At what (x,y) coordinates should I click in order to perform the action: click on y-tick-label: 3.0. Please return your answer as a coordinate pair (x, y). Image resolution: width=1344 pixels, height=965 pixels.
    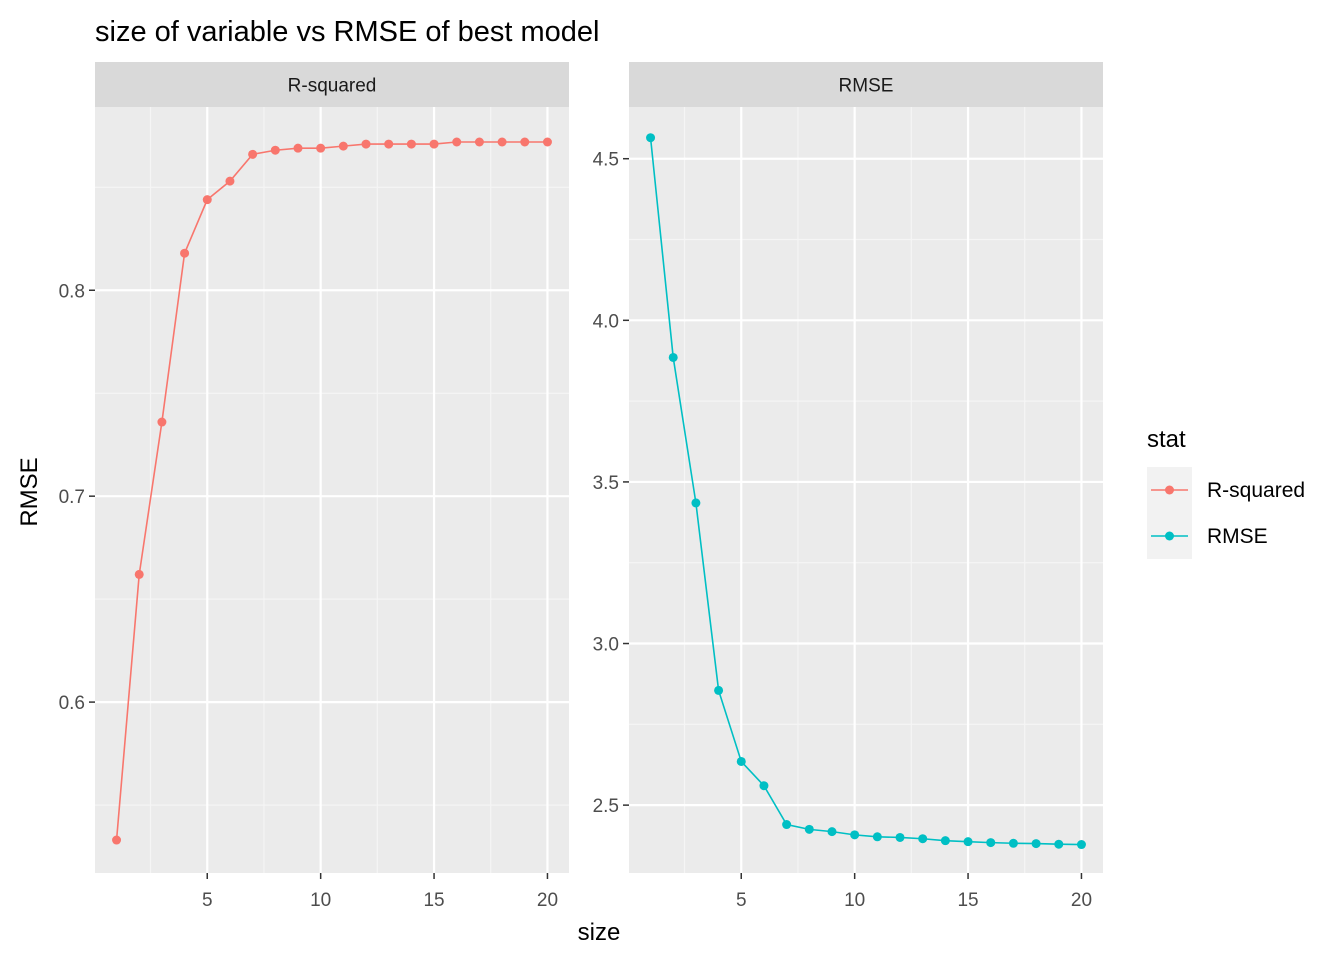
    Looking at the image, I should click on (606, 645).